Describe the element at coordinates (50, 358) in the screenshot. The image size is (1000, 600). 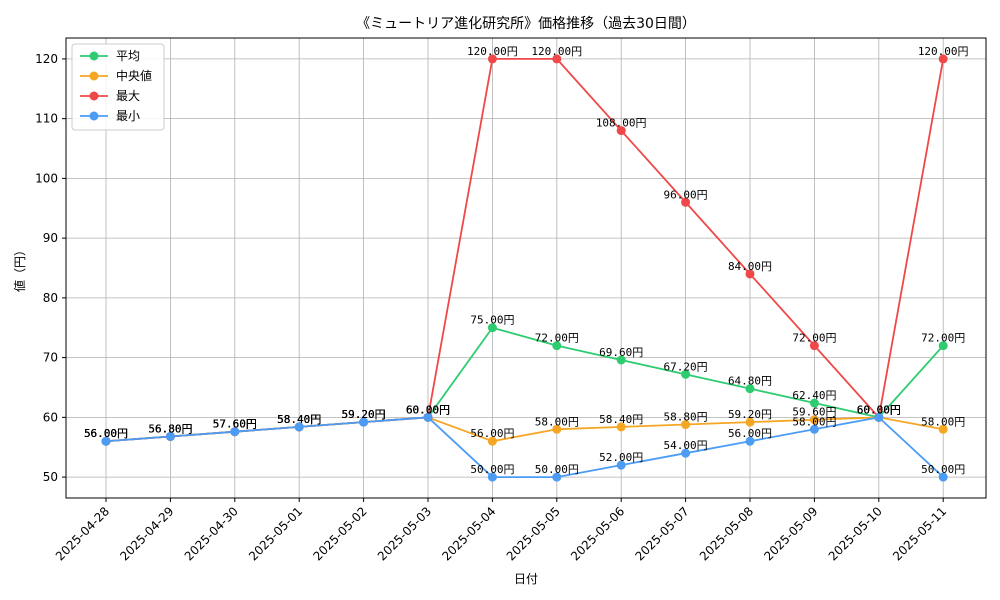
I see `y-tick-label: 70` at that location.